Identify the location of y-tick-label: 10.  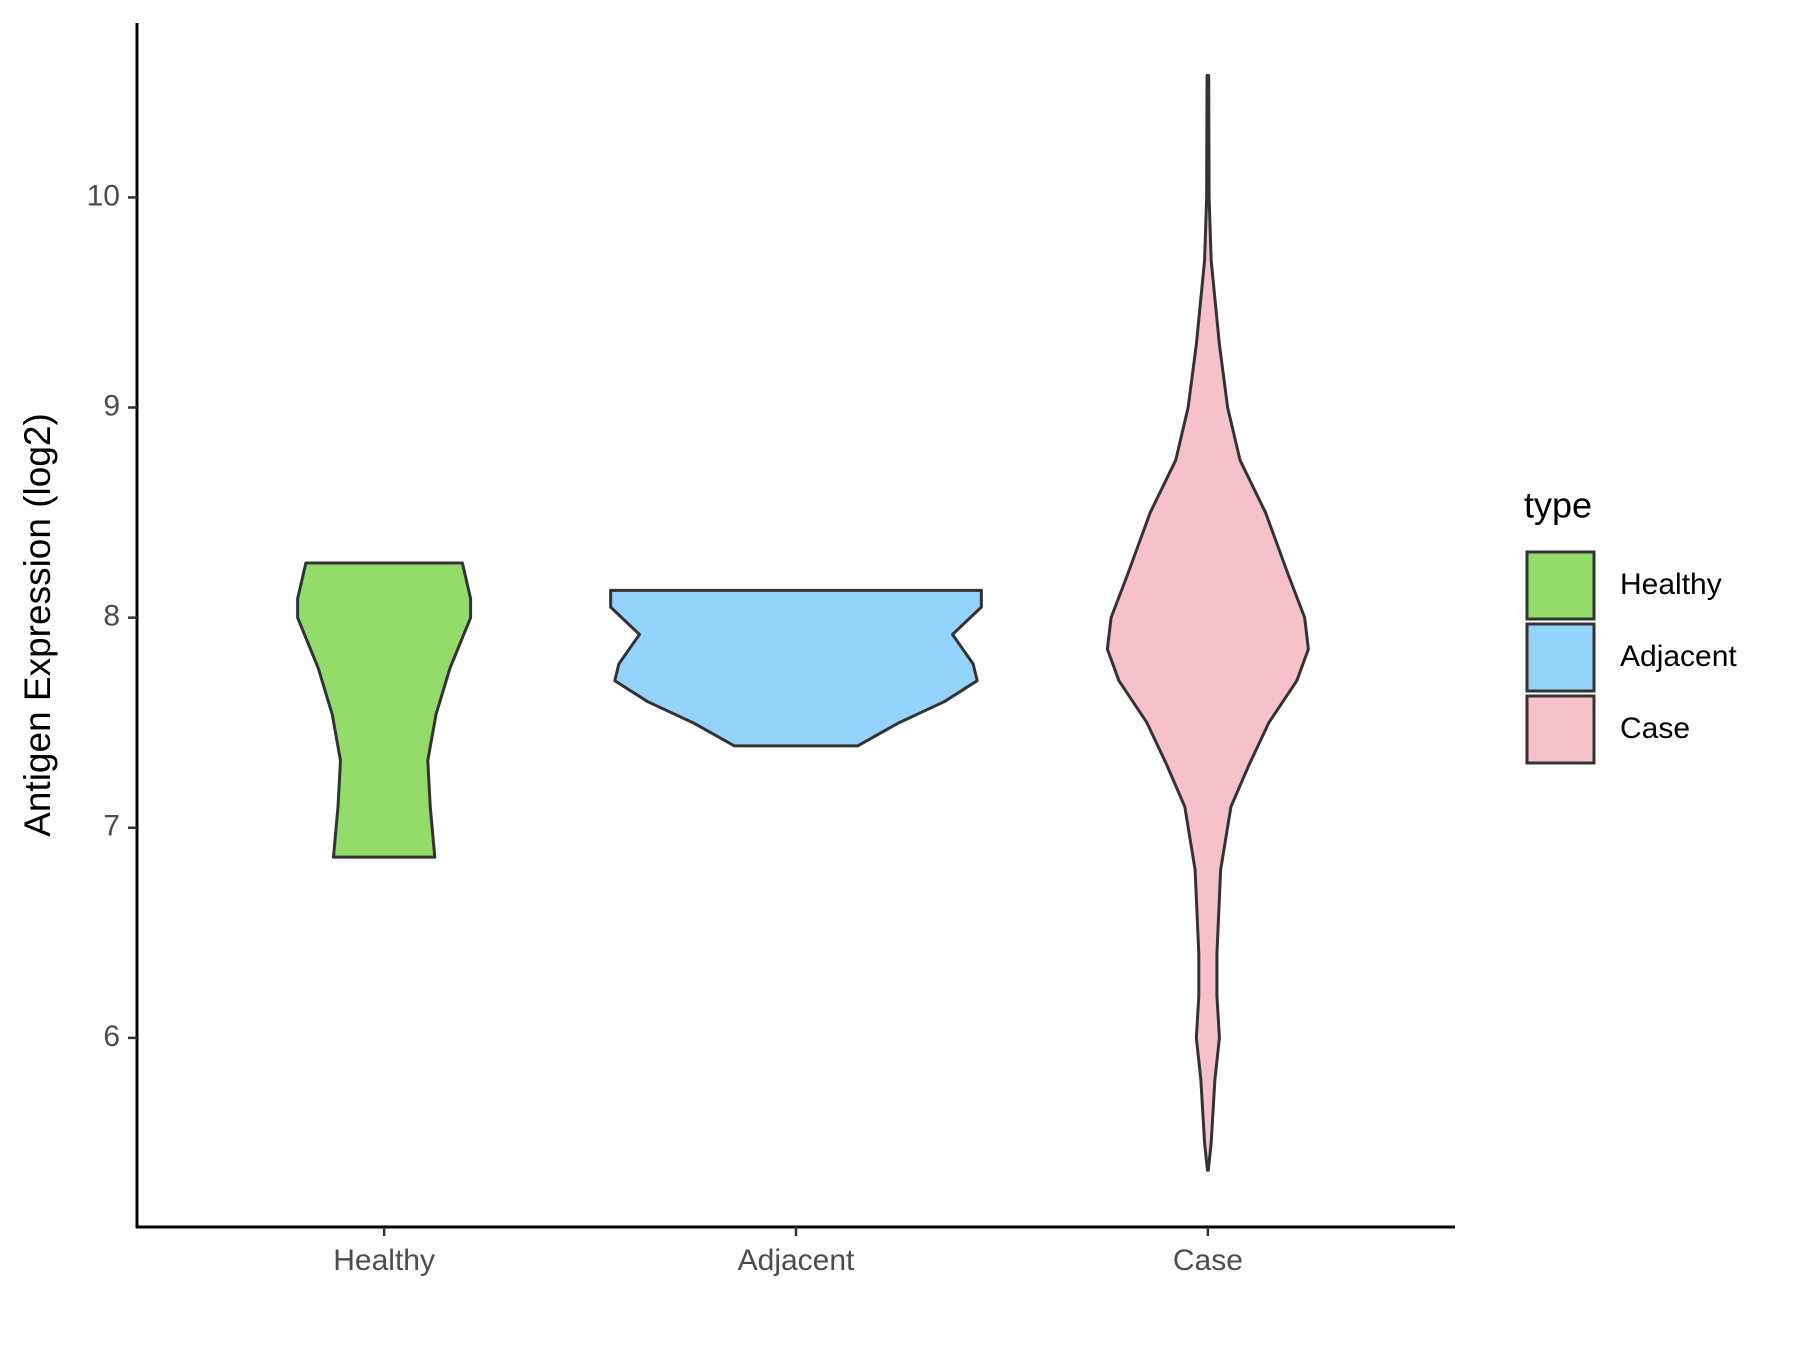
(103, 195).